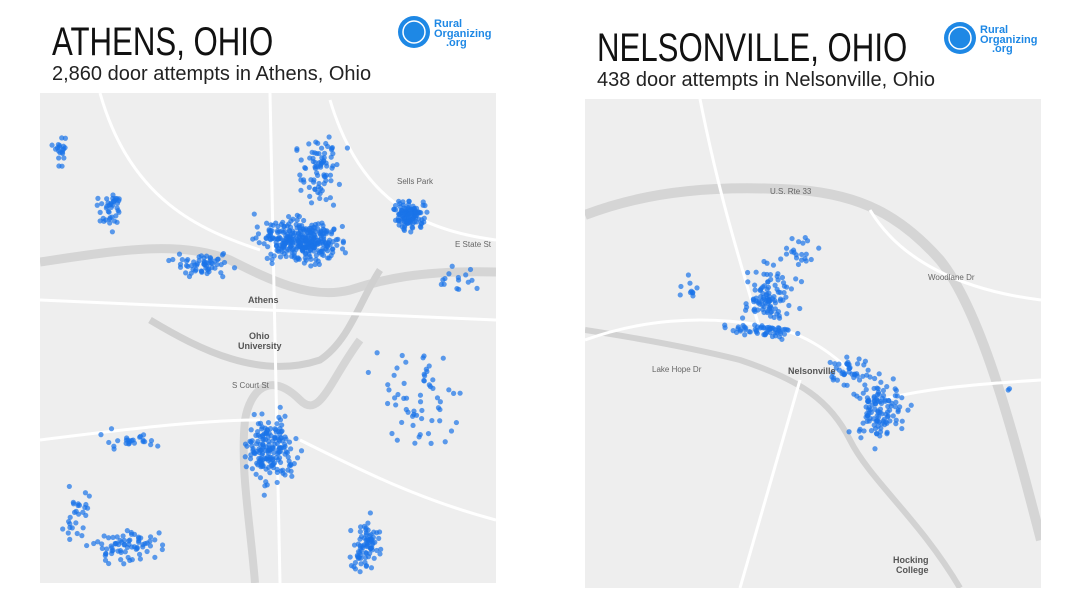  I want to click on river, so click(265, 319).